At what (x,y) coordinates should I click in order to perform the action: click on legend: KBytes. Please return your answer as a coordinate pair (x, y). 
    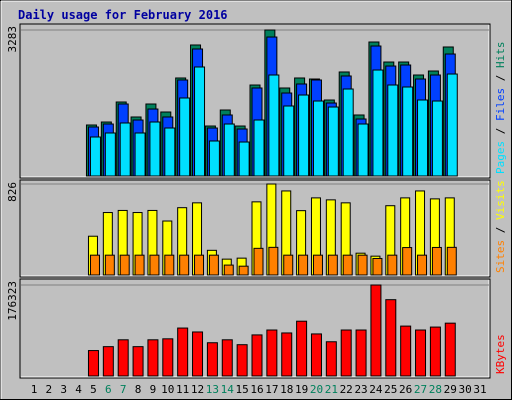
    Looking at the image, I should click on (500, 354).